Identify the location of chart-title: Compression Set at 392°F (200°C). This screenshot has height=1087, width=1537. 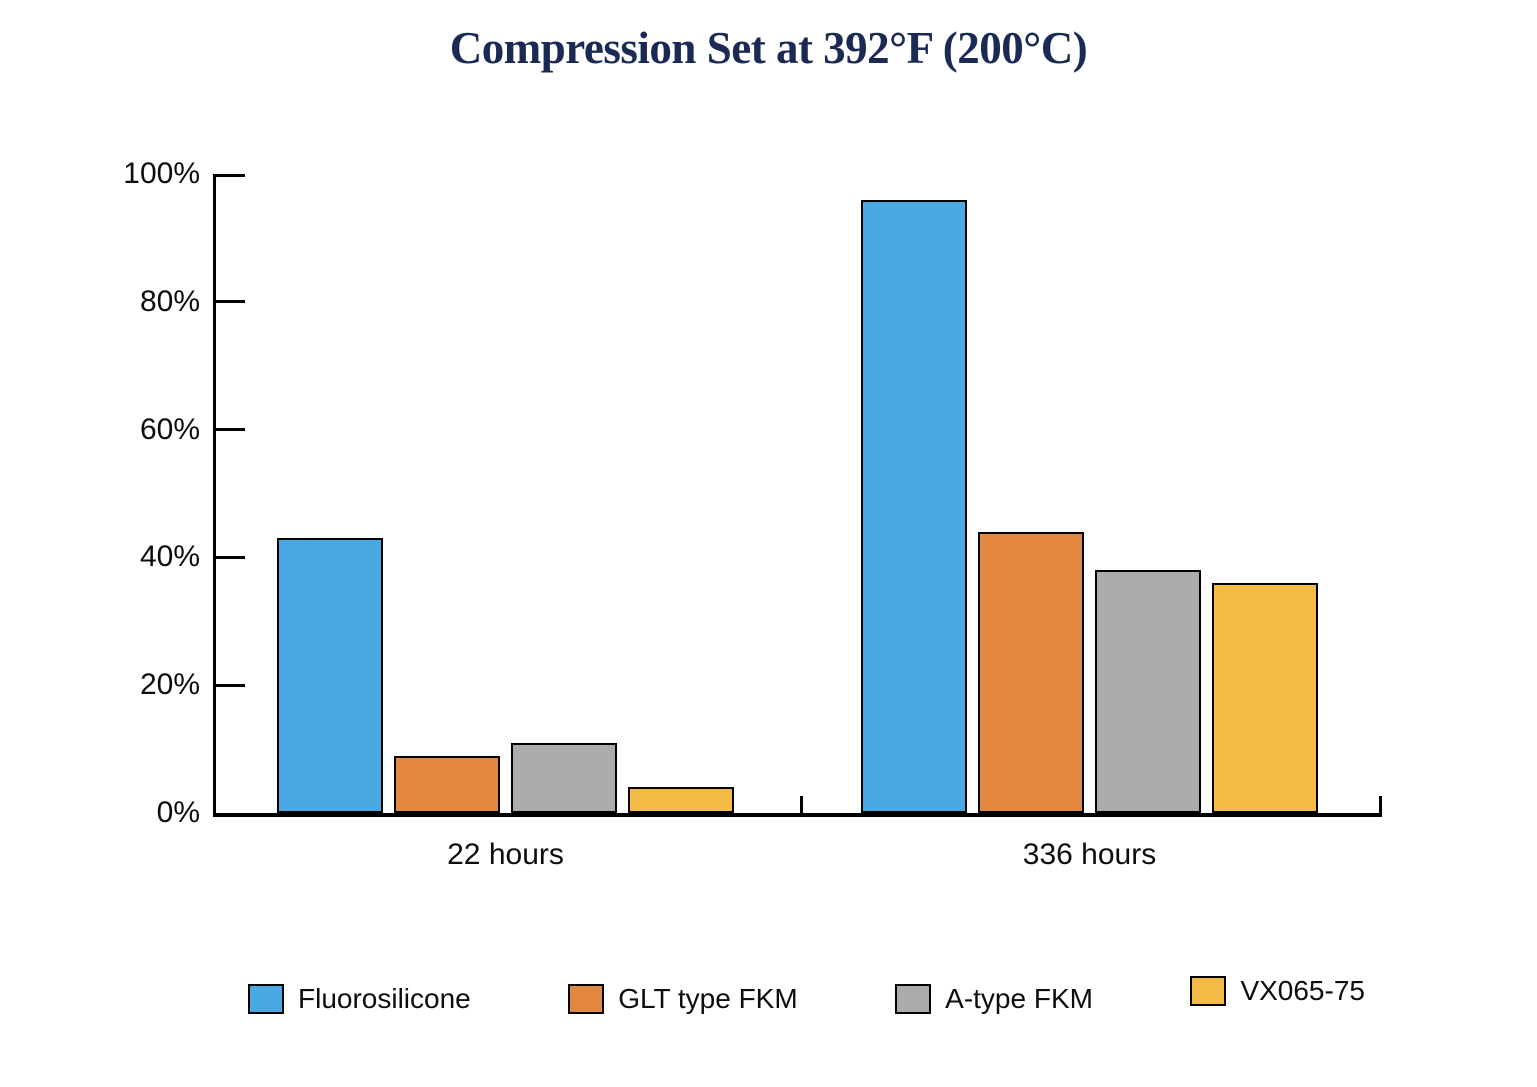
(768, 48).